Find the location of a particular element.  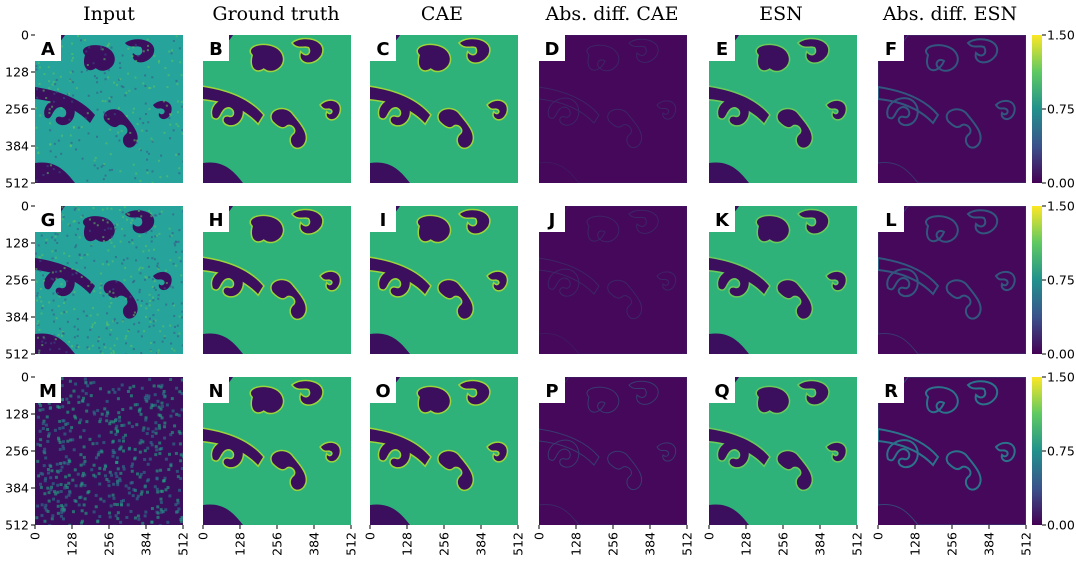

panel-cae-row-1: C is located at coordinates (444, 109).